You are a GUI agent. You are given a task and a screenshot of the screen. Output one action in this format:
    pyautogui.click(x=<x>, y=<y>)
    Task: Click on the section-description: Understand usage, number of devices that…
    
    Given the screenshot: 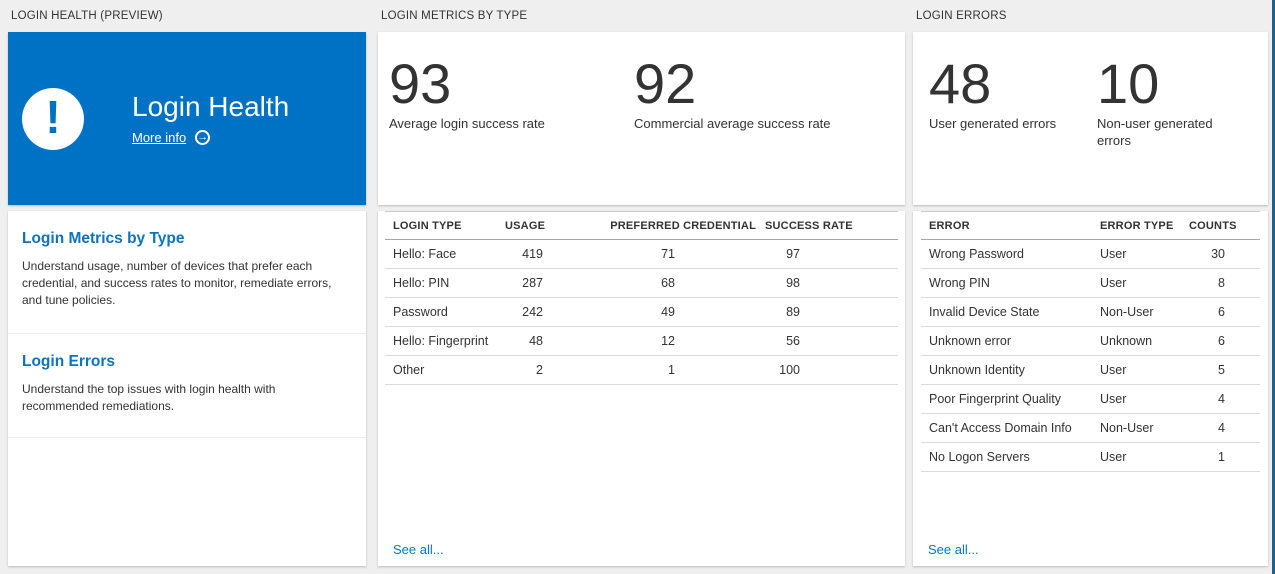 What is the action you would take?
    pyautogui.click(x=177, y=283)
    